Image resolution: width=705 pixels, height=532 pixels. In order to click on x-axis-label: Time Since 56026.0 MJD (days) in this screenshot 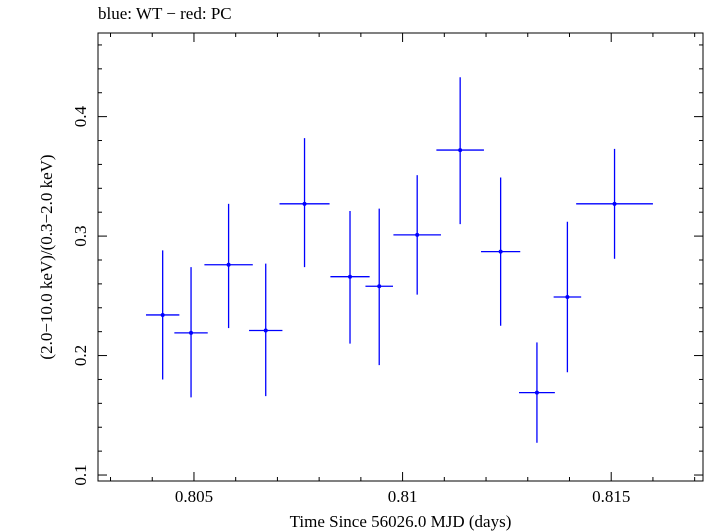, I will do `click(401, 521)`.